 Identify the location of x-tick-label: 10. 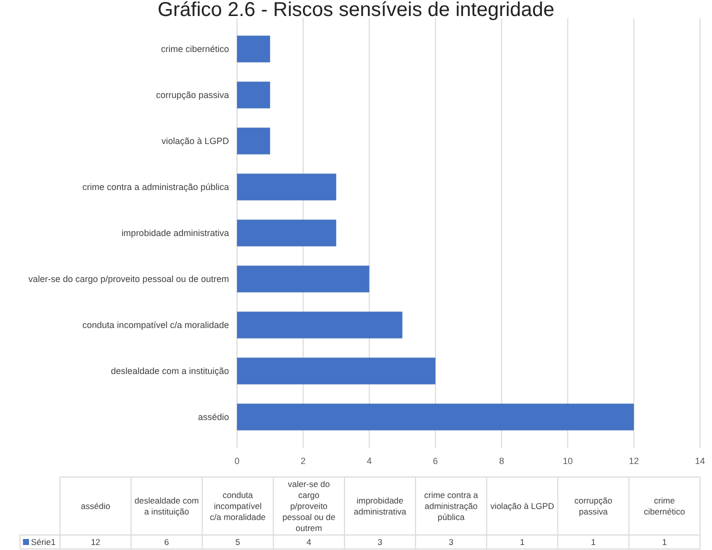
(567, 461).